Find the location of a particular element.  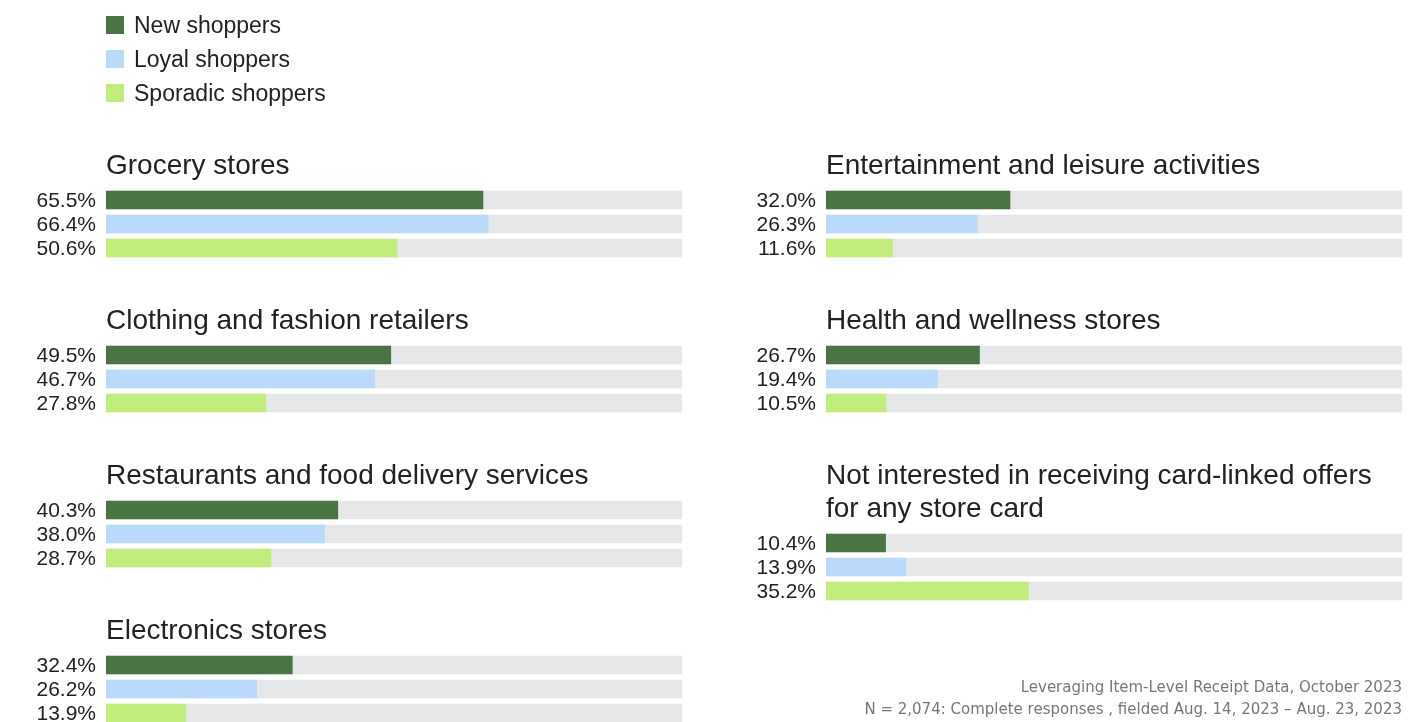

data-label: 49.5% is located at coordinates (66, 354).